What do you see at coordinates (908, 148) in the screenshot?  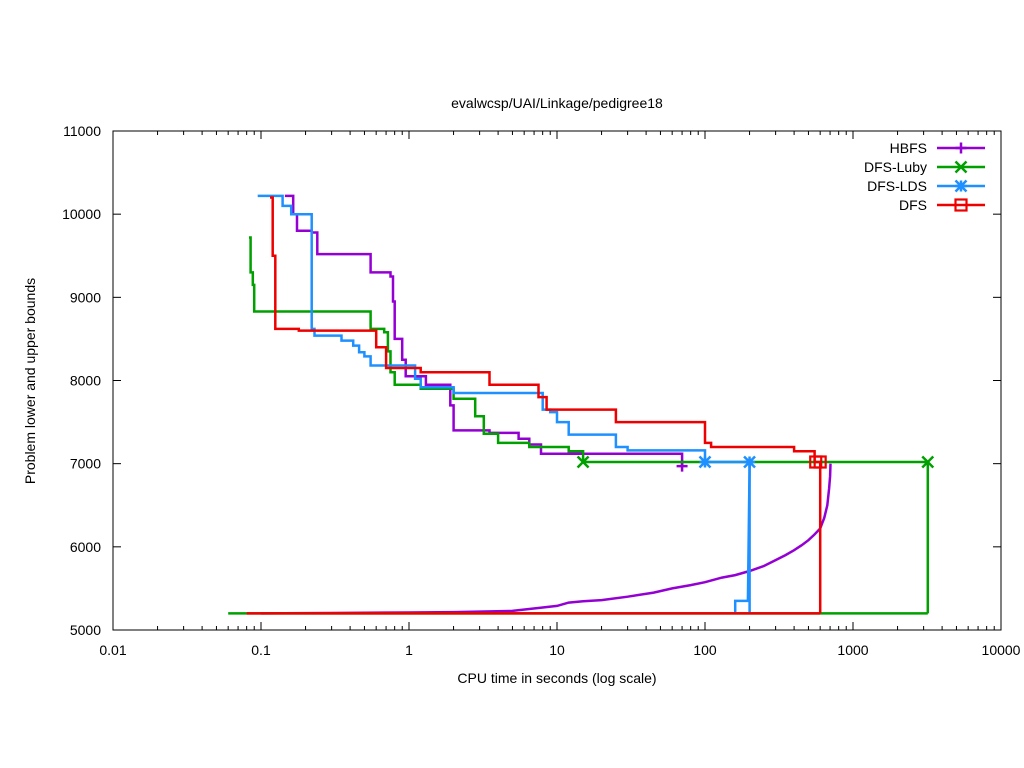 I see `legend-label: HBFS` at bounding box center [908, 148].